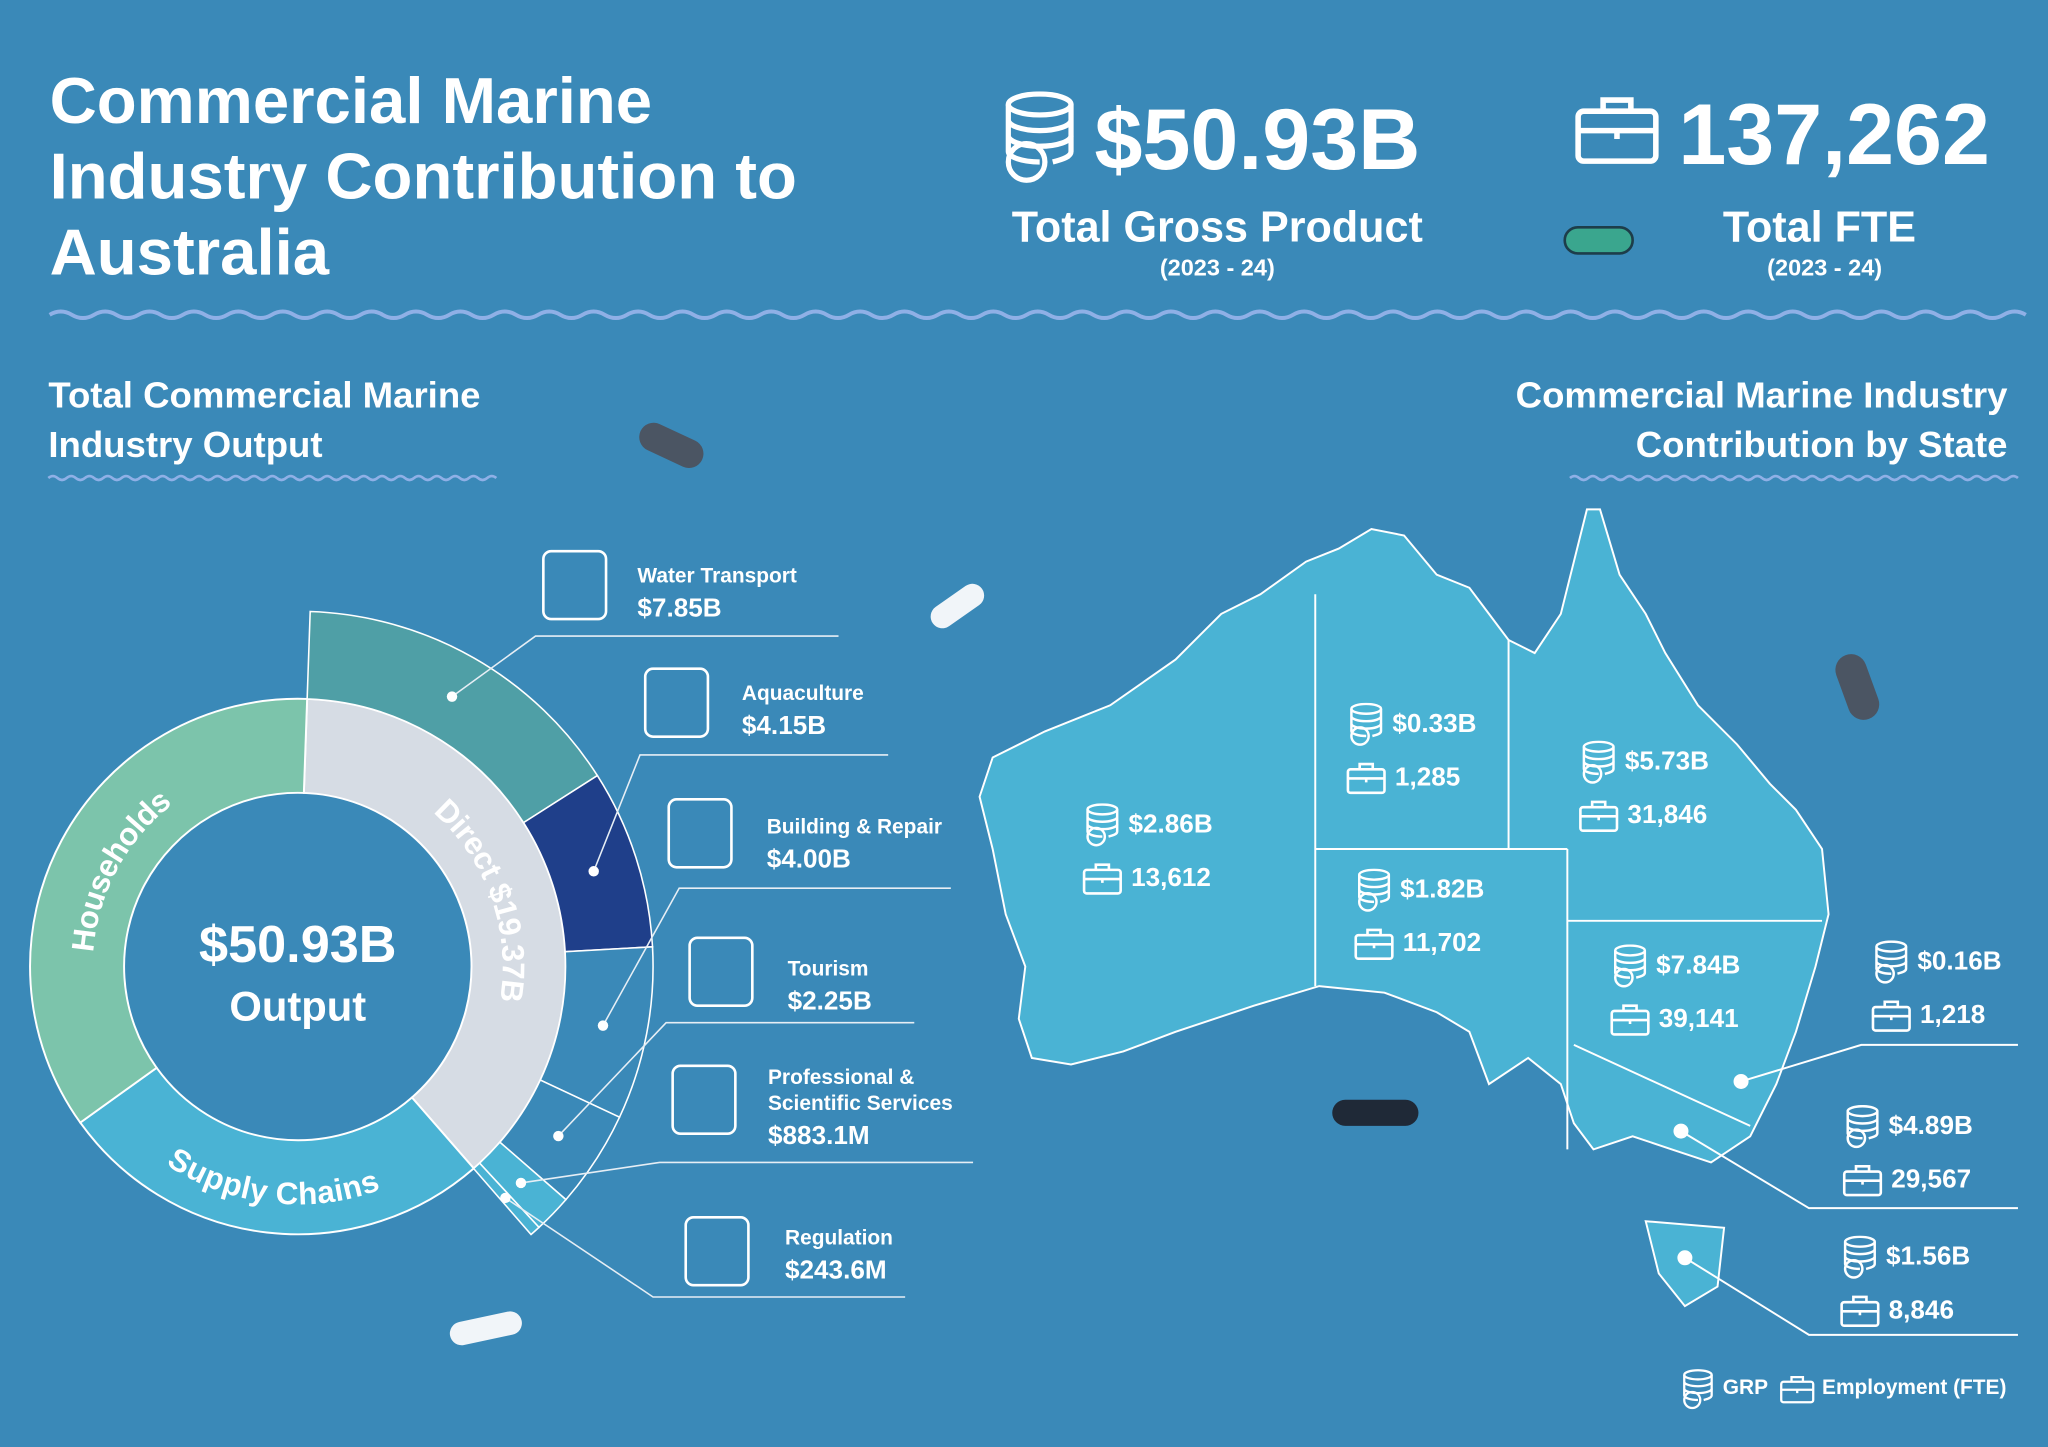 The height and width of the screenshot is (1447, 2048). I want to click on stat-value: $50.93B, so click(1258, 140).